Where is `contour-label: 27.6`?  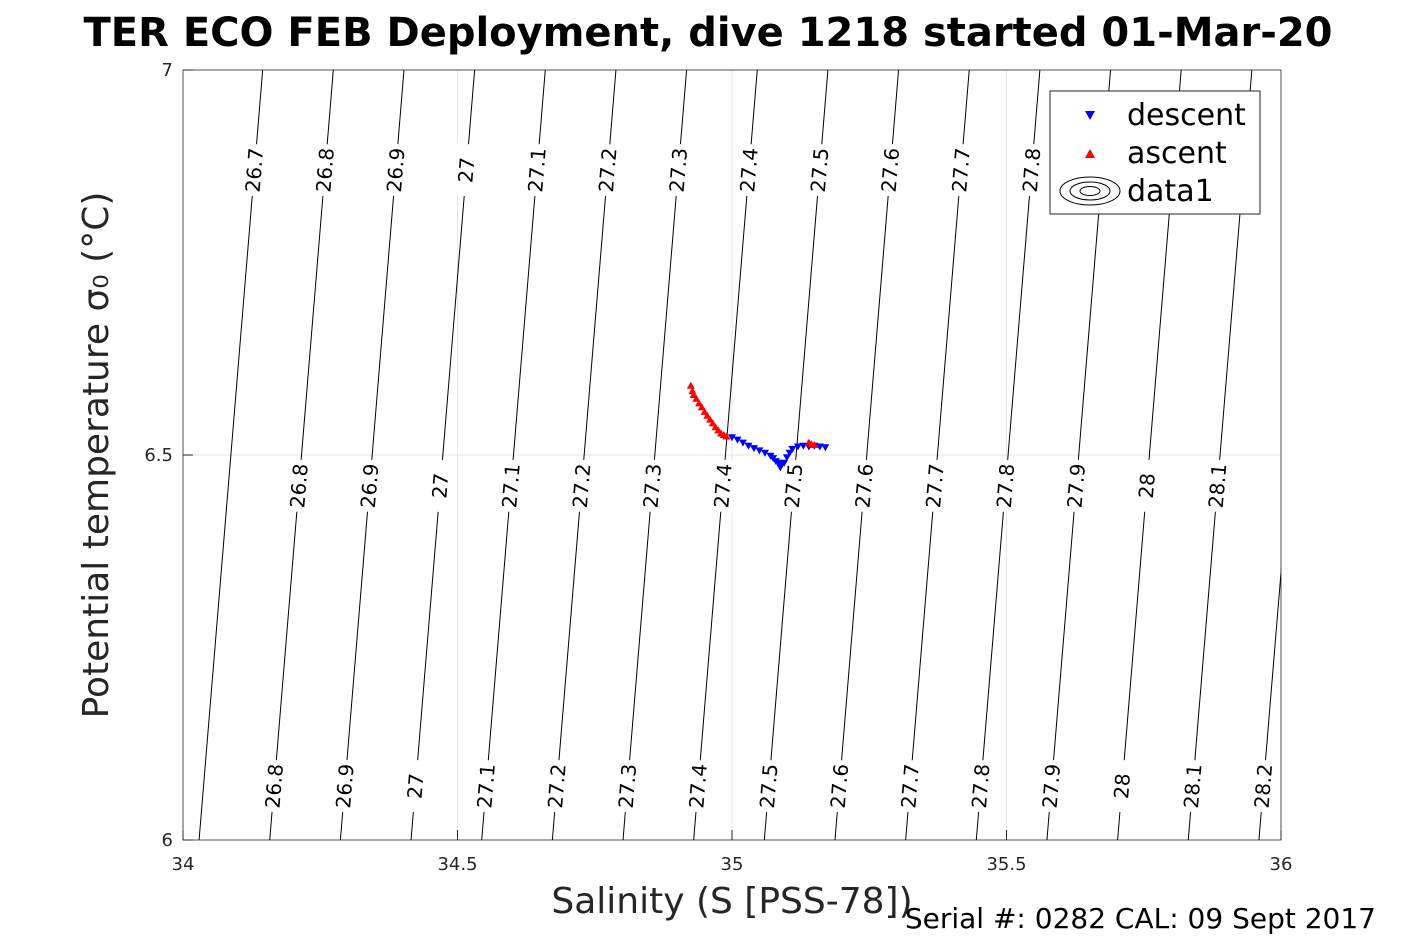
contour-label: 27.6 is located at coordinates (890, 170).